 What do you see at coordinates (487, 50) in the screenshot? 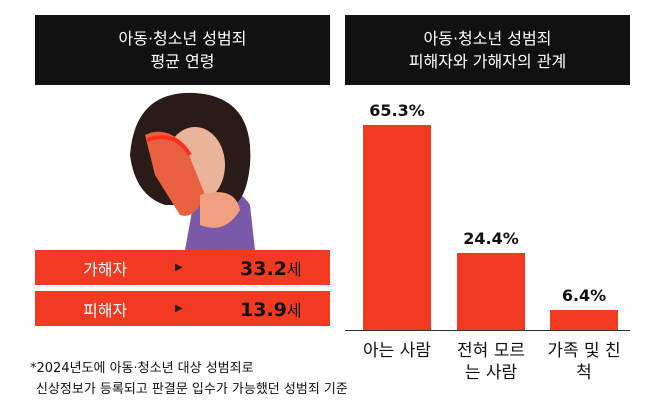
I see `right-header: 아동·청소년 성범죄 피해자와 가해자의 관계` at bounding box center [487, 50].